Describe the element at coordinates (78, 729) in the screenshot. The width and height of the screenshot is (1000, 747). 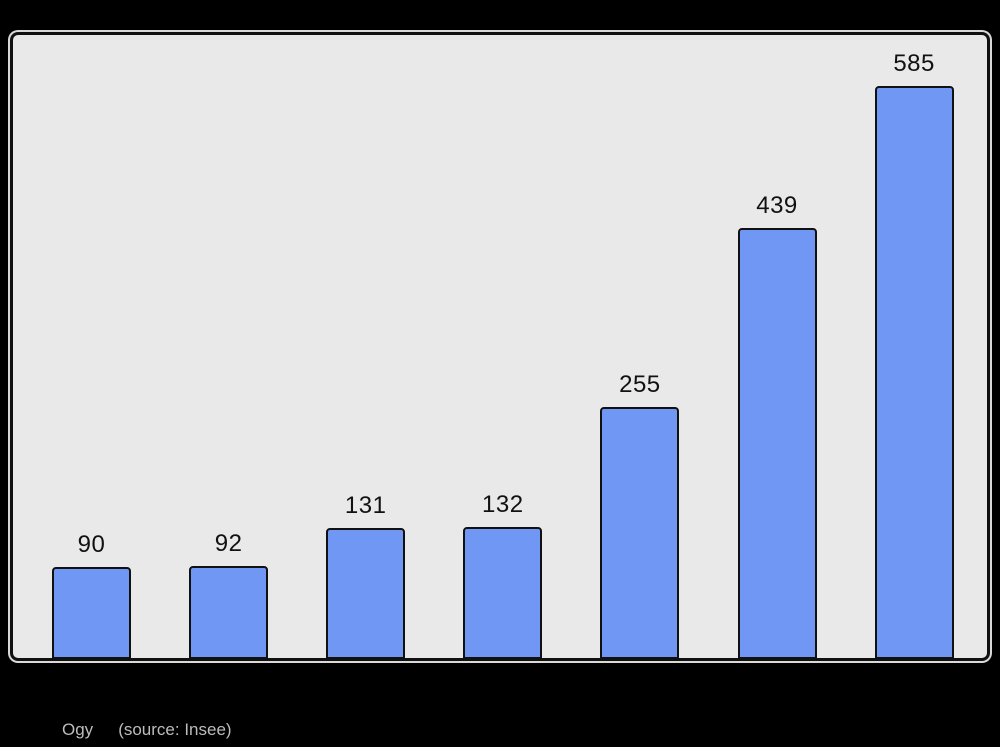
I see `commune-name: Ogy` at that location.